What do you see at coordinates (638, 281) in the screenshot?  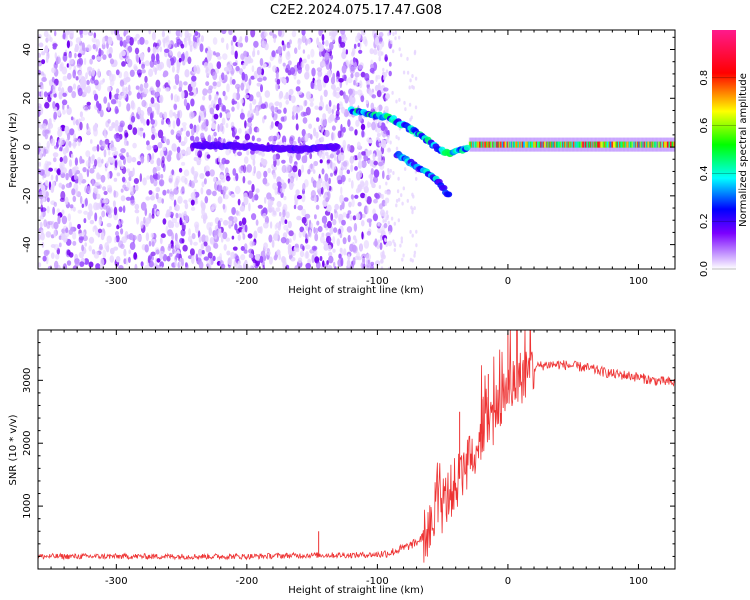 I see `x-tick-label: 100` at bounding box center [638, 281].